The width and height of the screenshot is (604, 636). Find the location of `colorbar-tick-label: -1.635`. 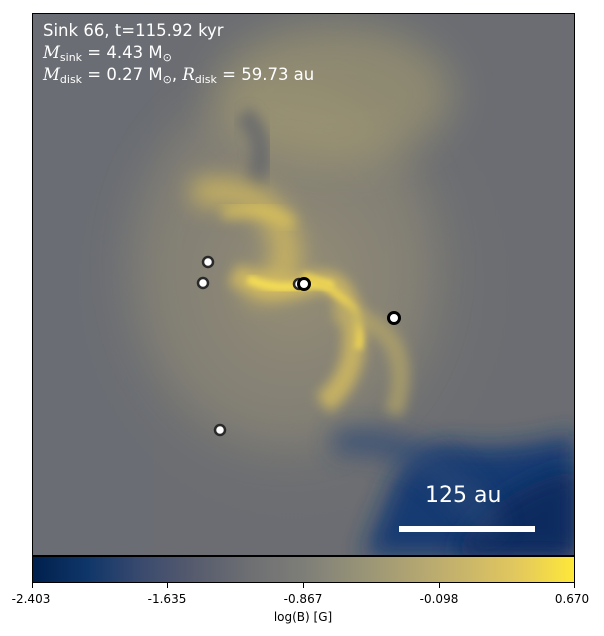

colorbar-tick-label: -1.635 is located at coordinates (167, 599).